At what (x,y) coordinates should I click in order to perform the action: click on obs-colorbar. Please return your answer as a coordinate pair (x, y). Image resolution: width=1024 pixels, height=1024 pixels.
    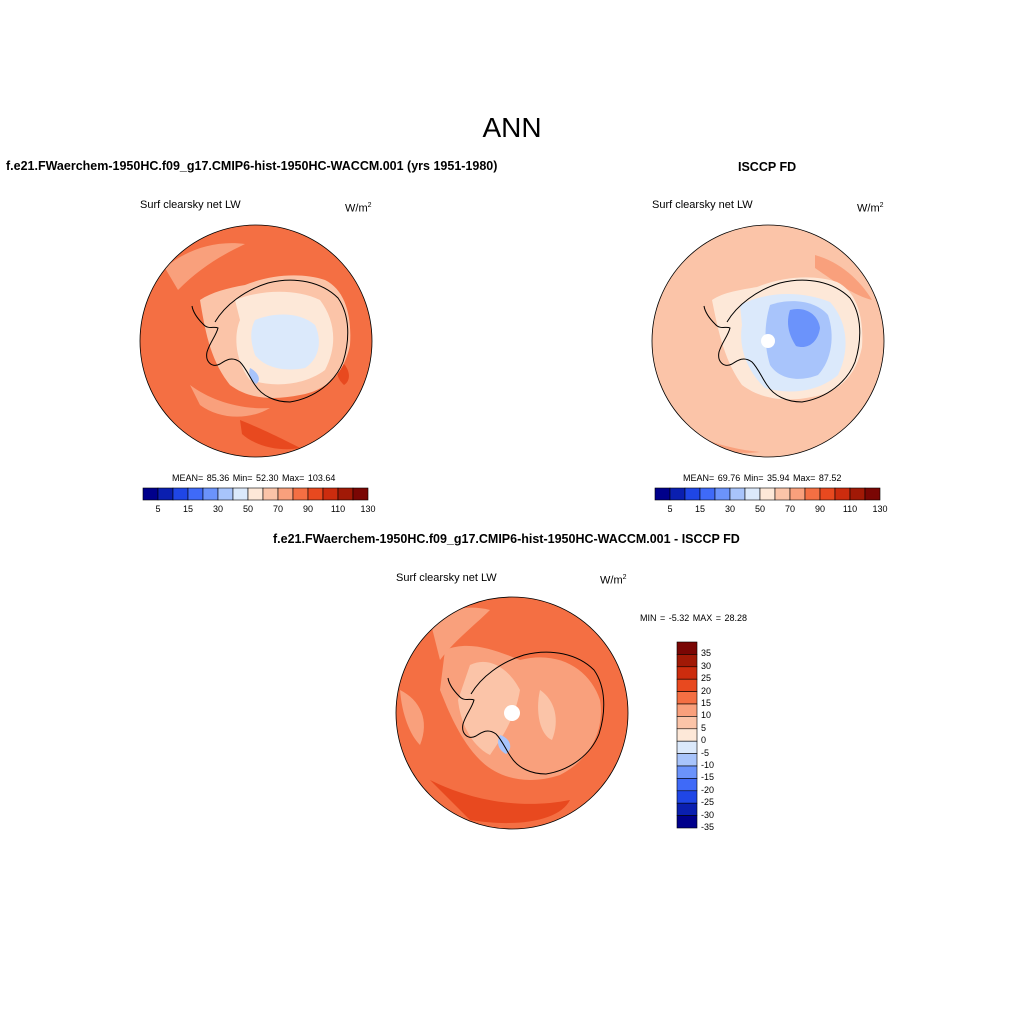
    Looking at the image, I should click on (767, 494).